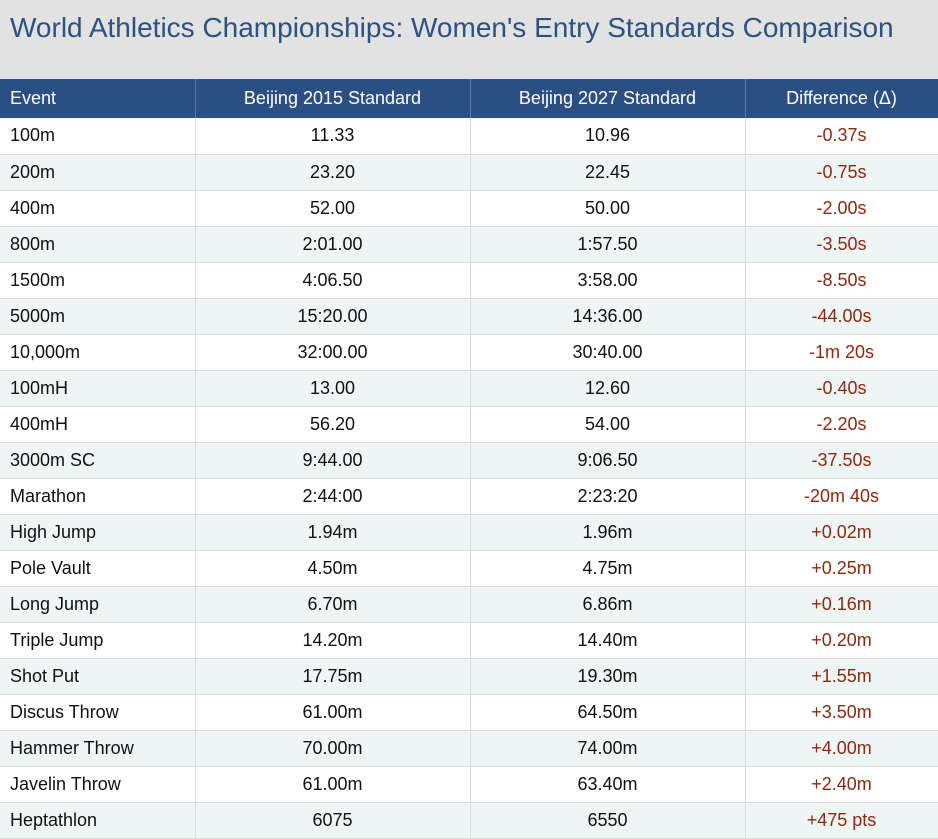 Image resolution: width=938 pixels, height=839 pixels. What do you see at coordinates (608, 532) in the screenshot?
I see `standard-2027-cell: 1.96m` at bounding box center [608, 532].